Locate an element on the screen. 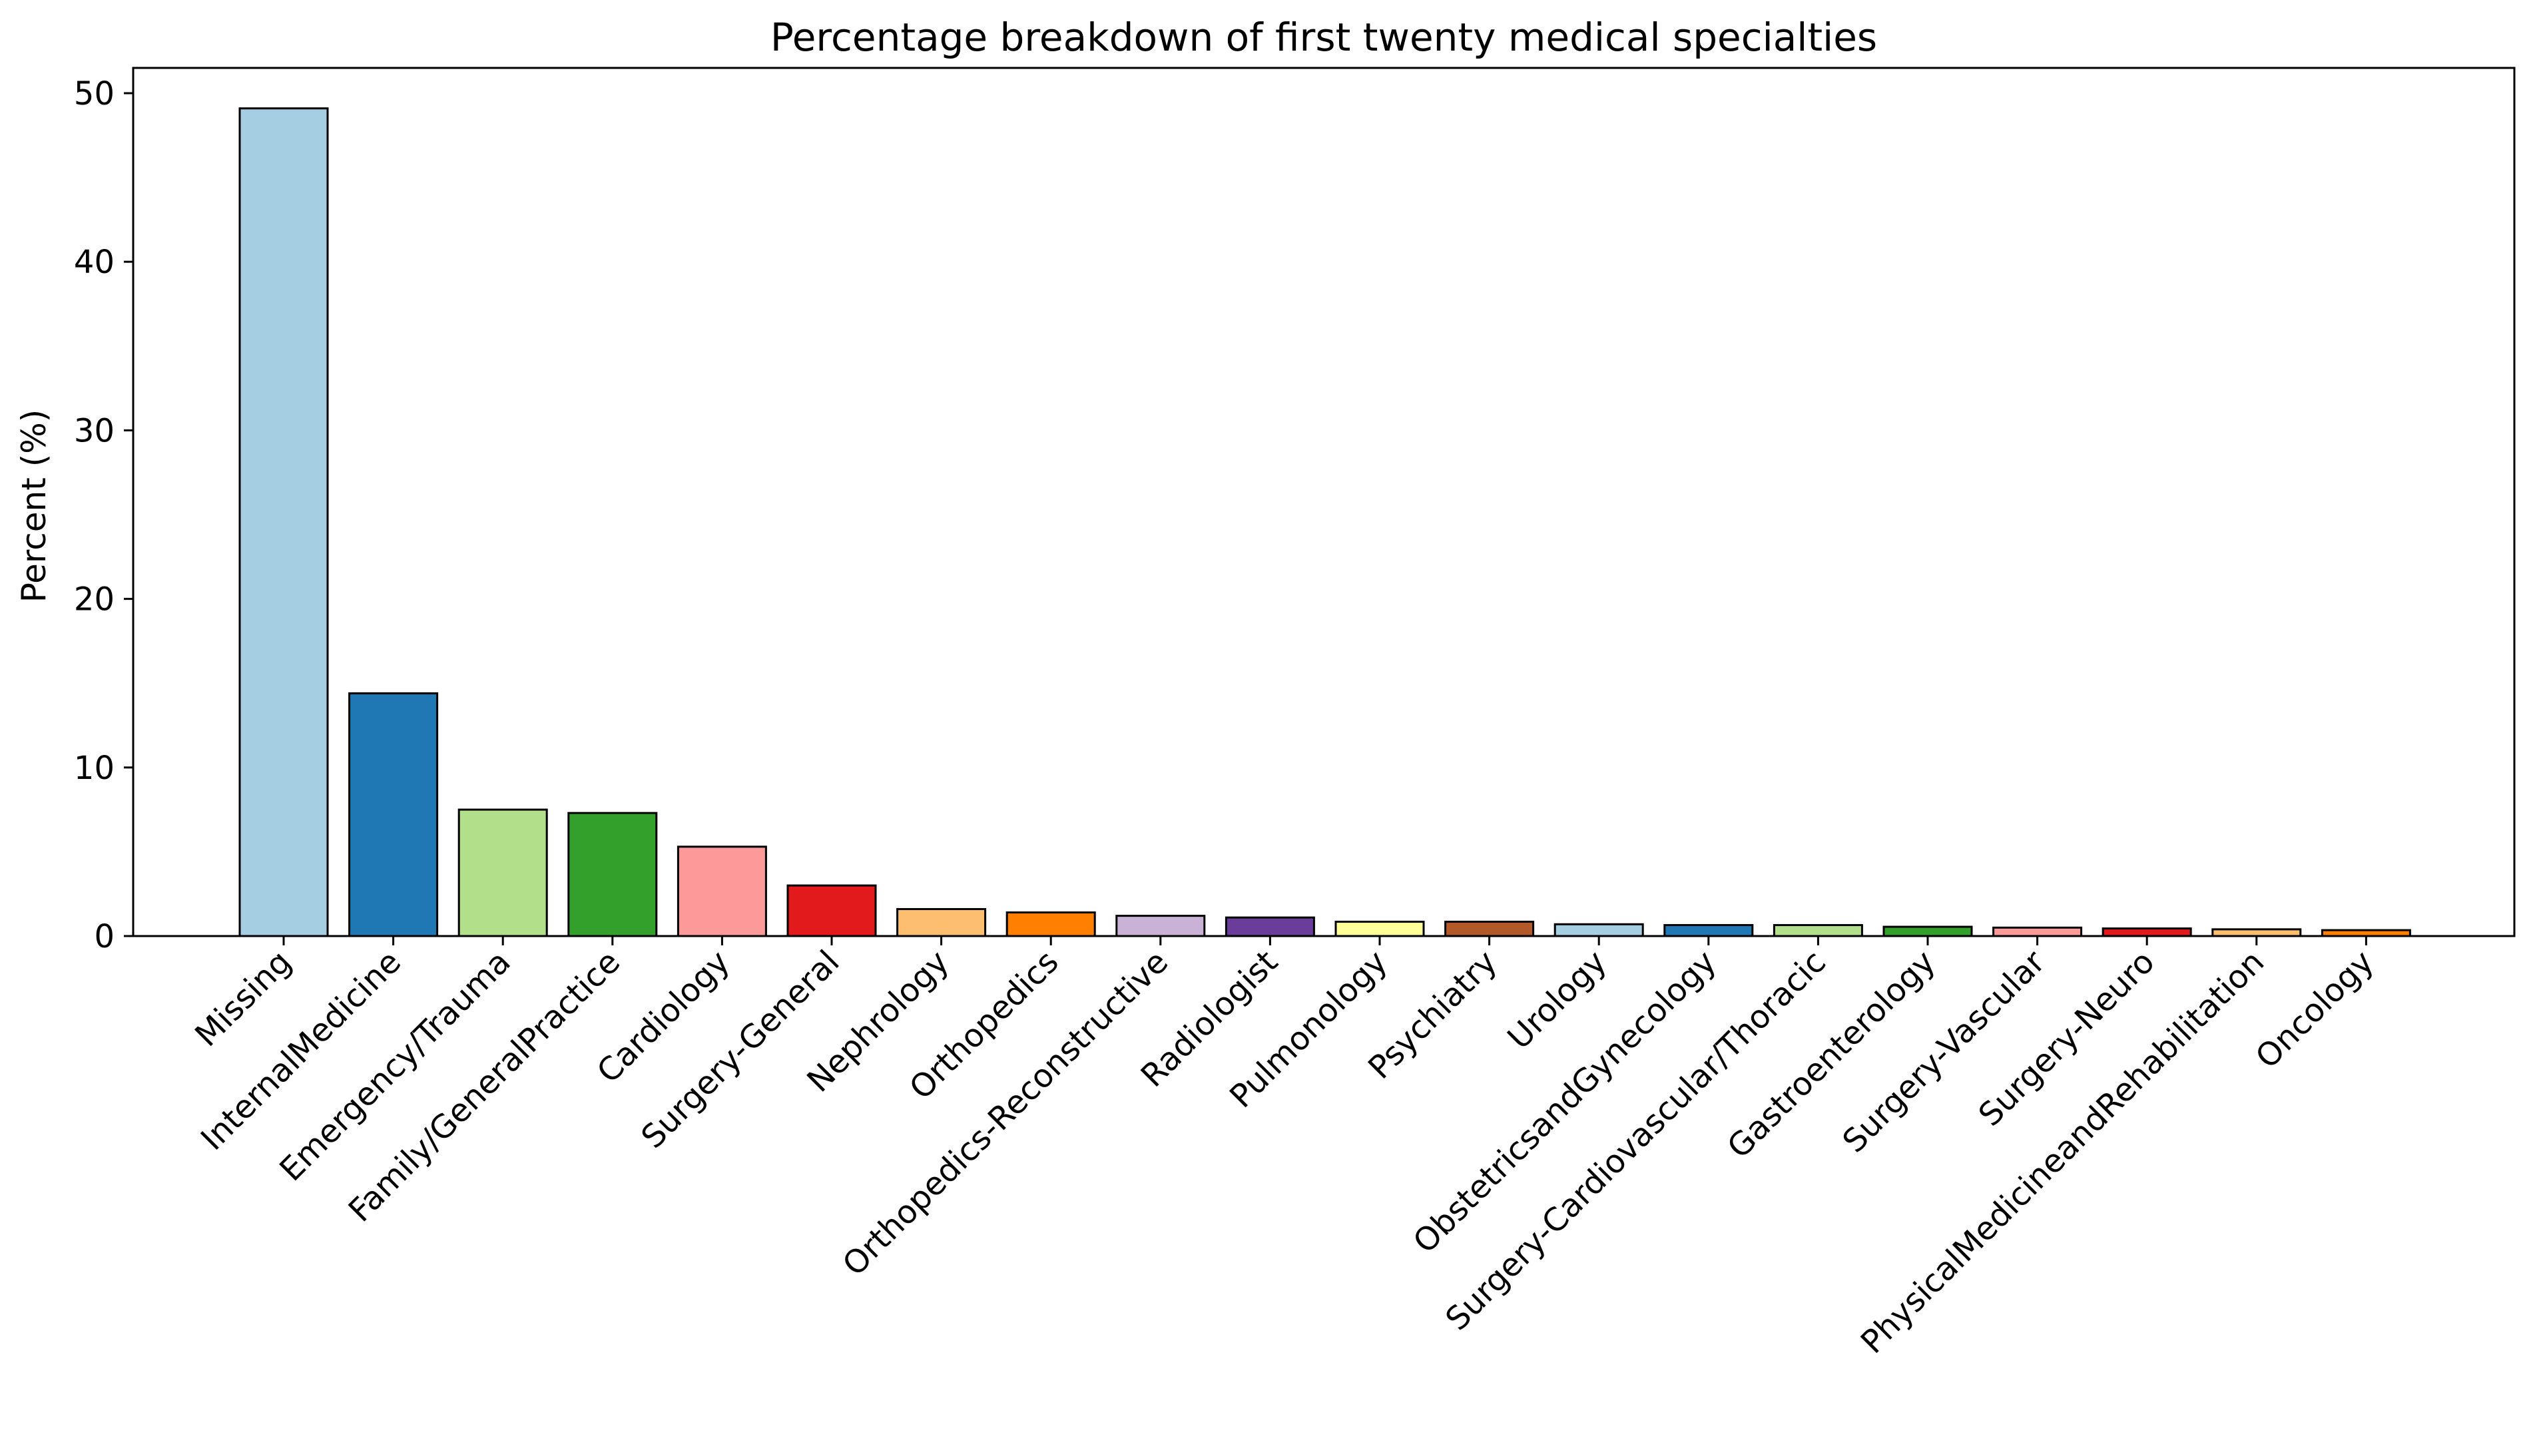 The image size is (2529, 1456). bar-urology is located at coordinates (1599, 930).